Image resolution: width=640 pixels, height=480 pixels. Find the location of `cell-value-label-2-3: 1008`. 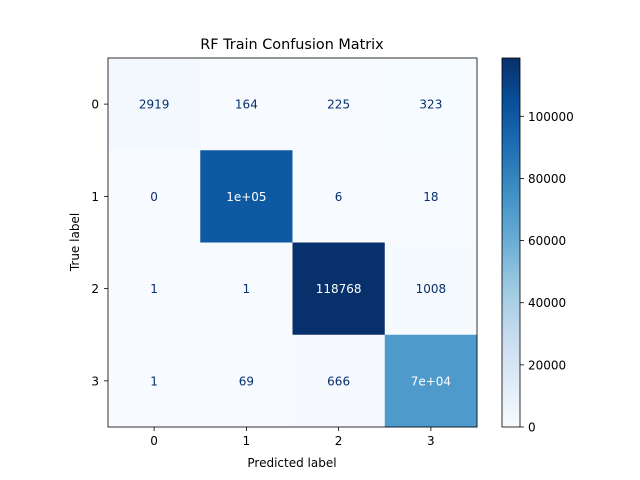

cell-value-label-2-3: 1008 is located at coordinates (431, 289).